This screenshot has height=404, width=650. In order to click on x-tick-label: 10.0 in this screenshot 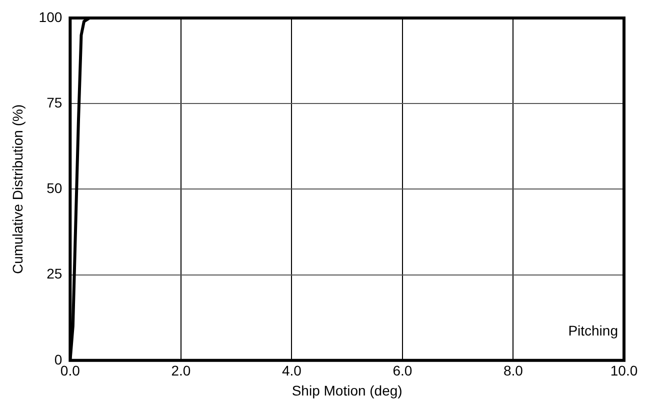, I will do `click(624, 370)`.